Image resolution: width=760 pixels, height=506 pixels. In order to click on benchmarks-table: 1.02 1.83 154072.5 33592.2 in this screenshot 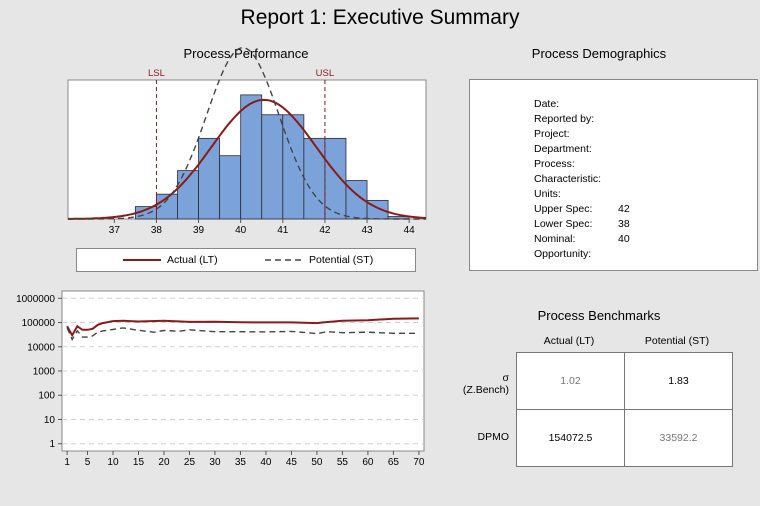, I will do `click(624, 409)`.